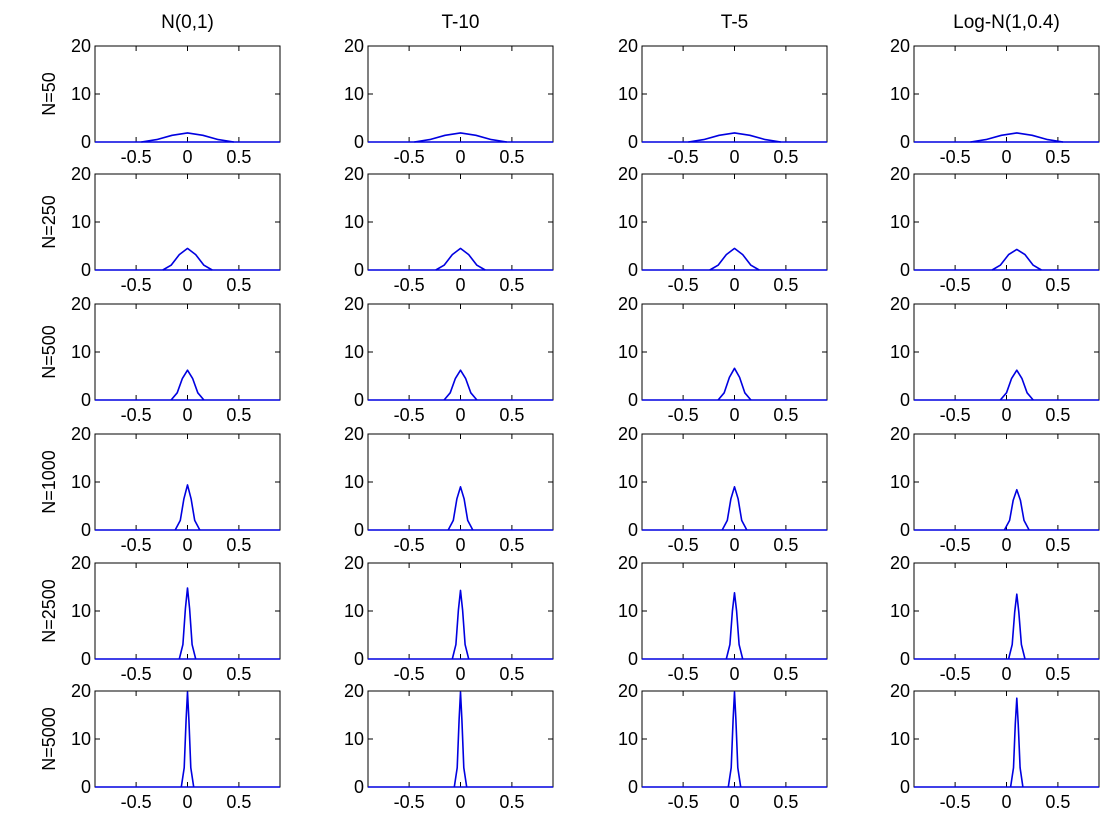  I want to click on column-title: N(0,1), so click(187, 22).